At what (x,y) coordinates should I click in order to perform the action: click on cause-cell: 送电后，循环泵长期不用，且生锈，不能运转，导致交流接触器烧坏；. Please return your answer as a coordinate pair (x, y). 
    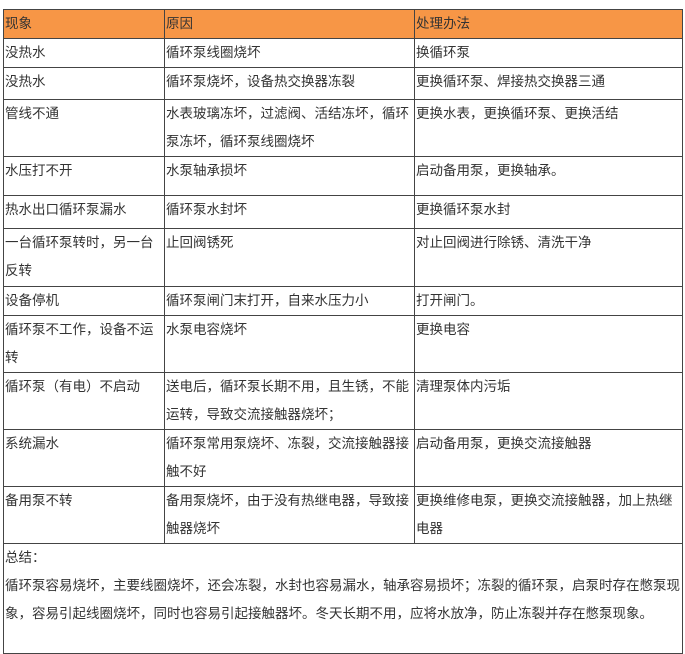
    Looking at the image, I should click on (289, 401).